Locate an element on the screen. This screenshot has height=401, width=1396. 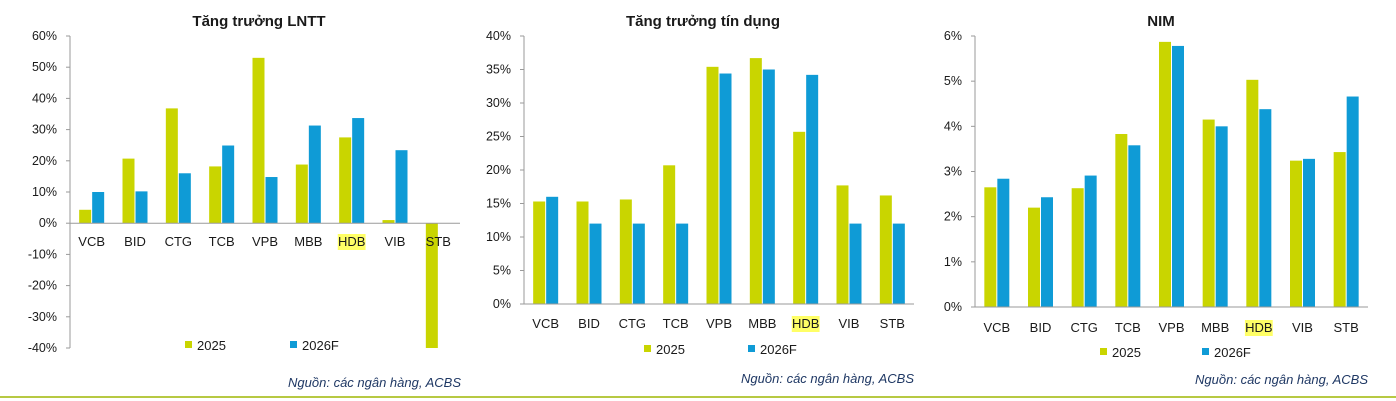
bar-mbb-2026f is located at coordinates (314, 174).